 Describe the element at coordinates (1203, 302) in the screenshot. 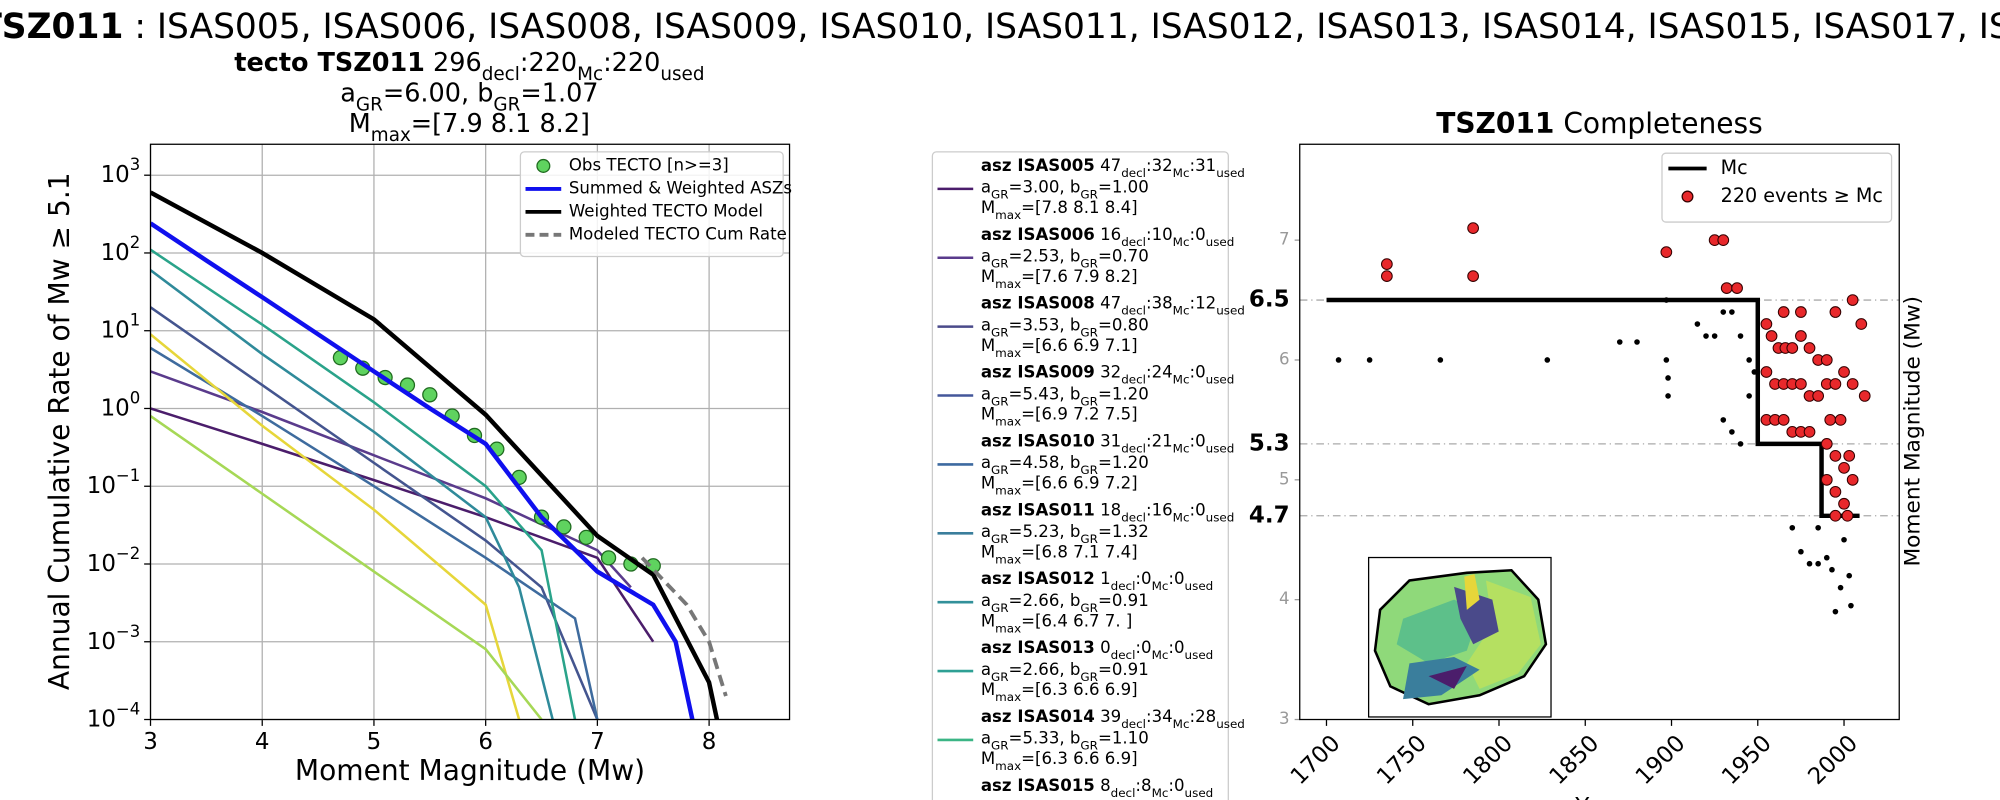

I see `text-run: :12` at that location.